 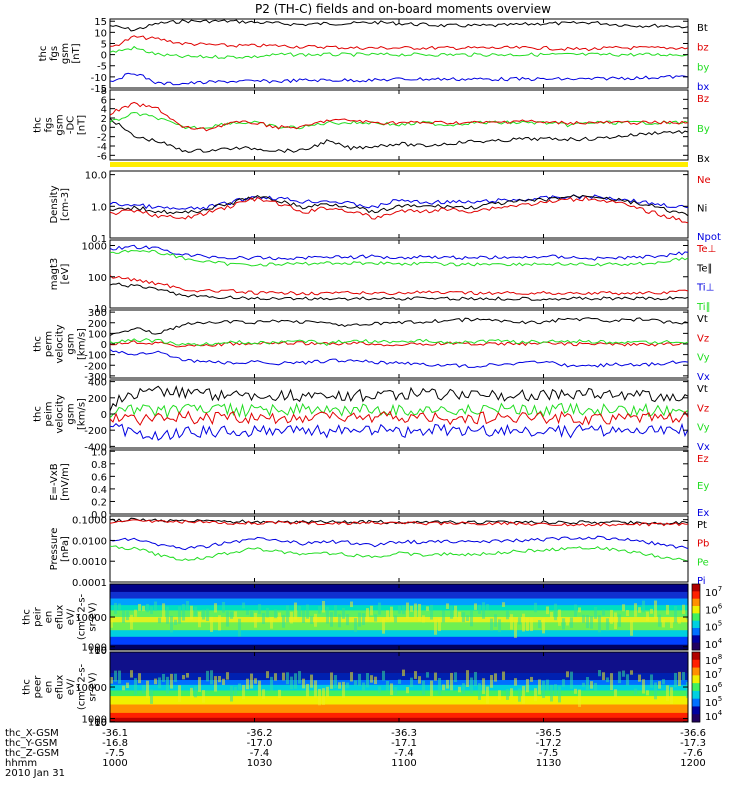 What do you see at coordinates (115, 743) in the screenshot?
I see `ephemeris-value: -16.8` at bounding box center [115, 743].